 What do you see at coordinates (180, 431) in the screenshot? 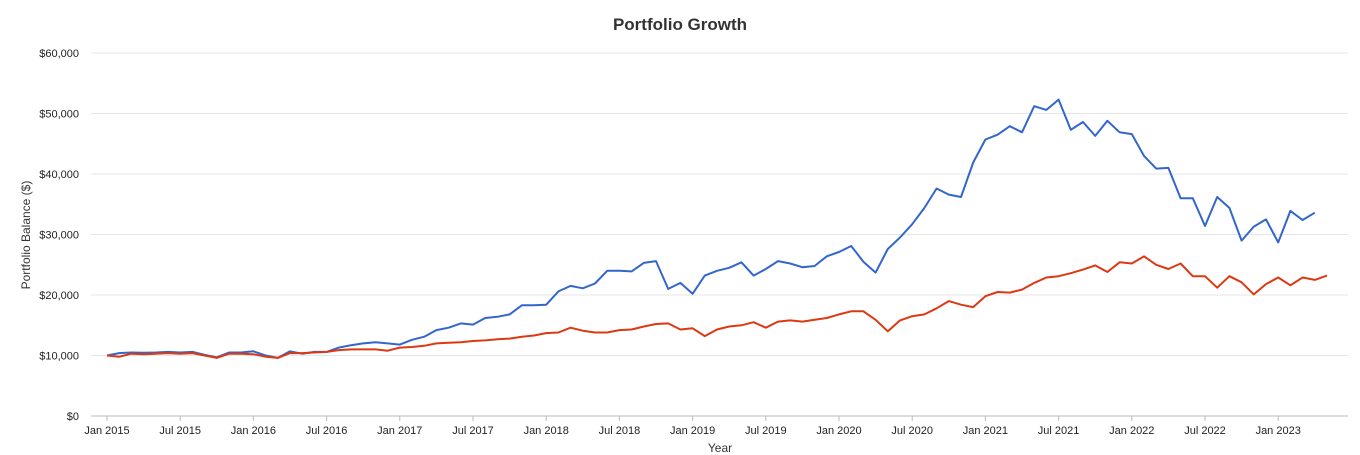
I see `x-tick-label: Jul 2015` at bounding box center [180, 431].